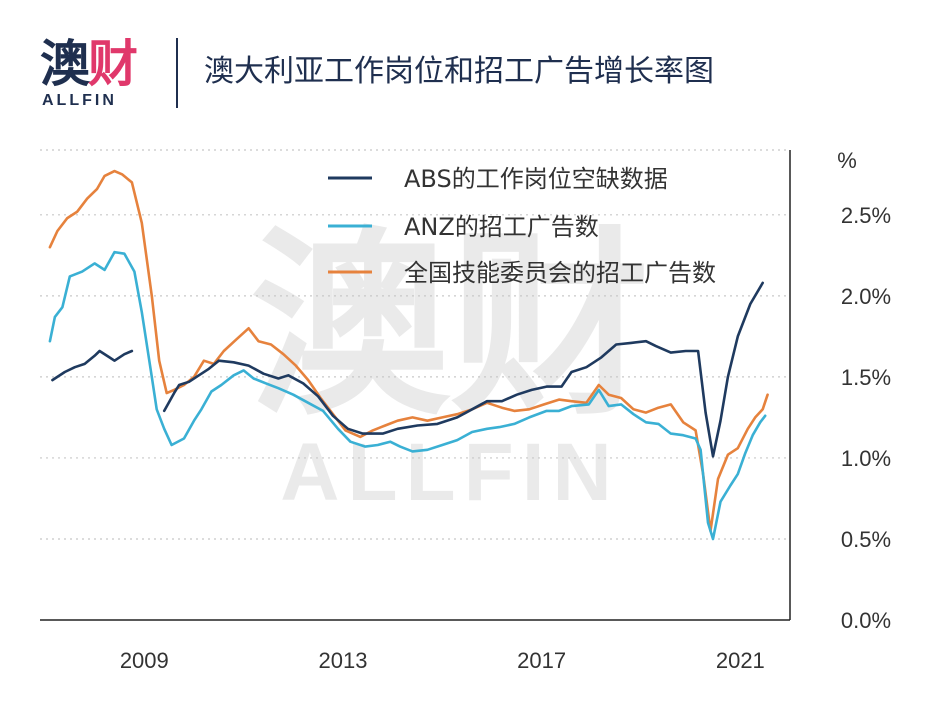 This screenshot has height=710, width=936. Describe the element at coordinates (501, 227) in the screenshot. I see `legend-label: ANZ的招工广告数` at that location.